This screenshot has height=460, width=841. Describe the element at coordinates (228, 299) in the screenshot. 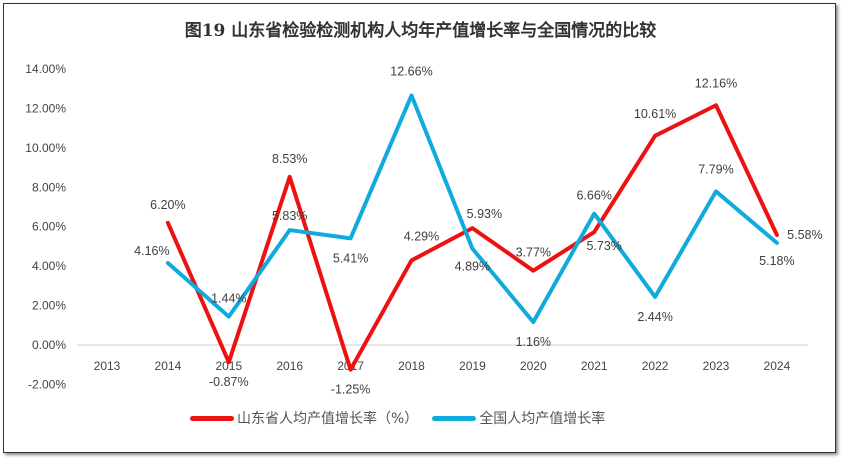

I see `data-label-national: 1.44%` at that location.